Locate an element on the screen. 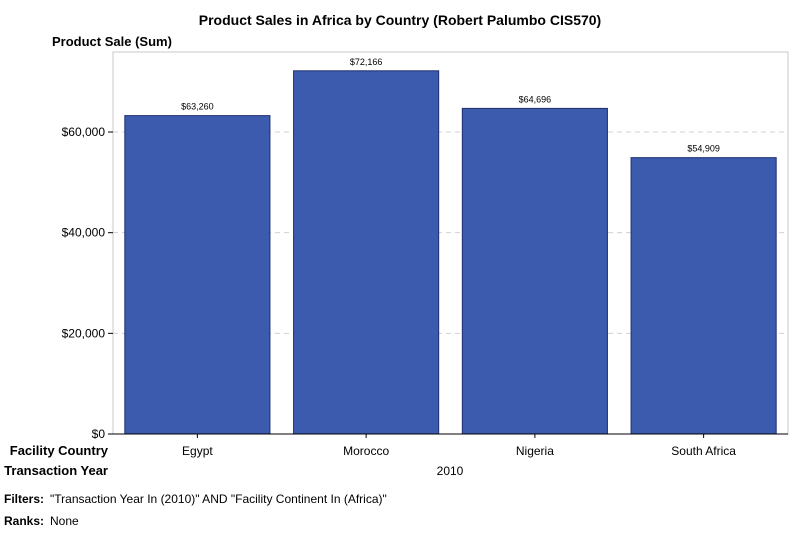  bar-egypt is located at coordinates (197, 275).